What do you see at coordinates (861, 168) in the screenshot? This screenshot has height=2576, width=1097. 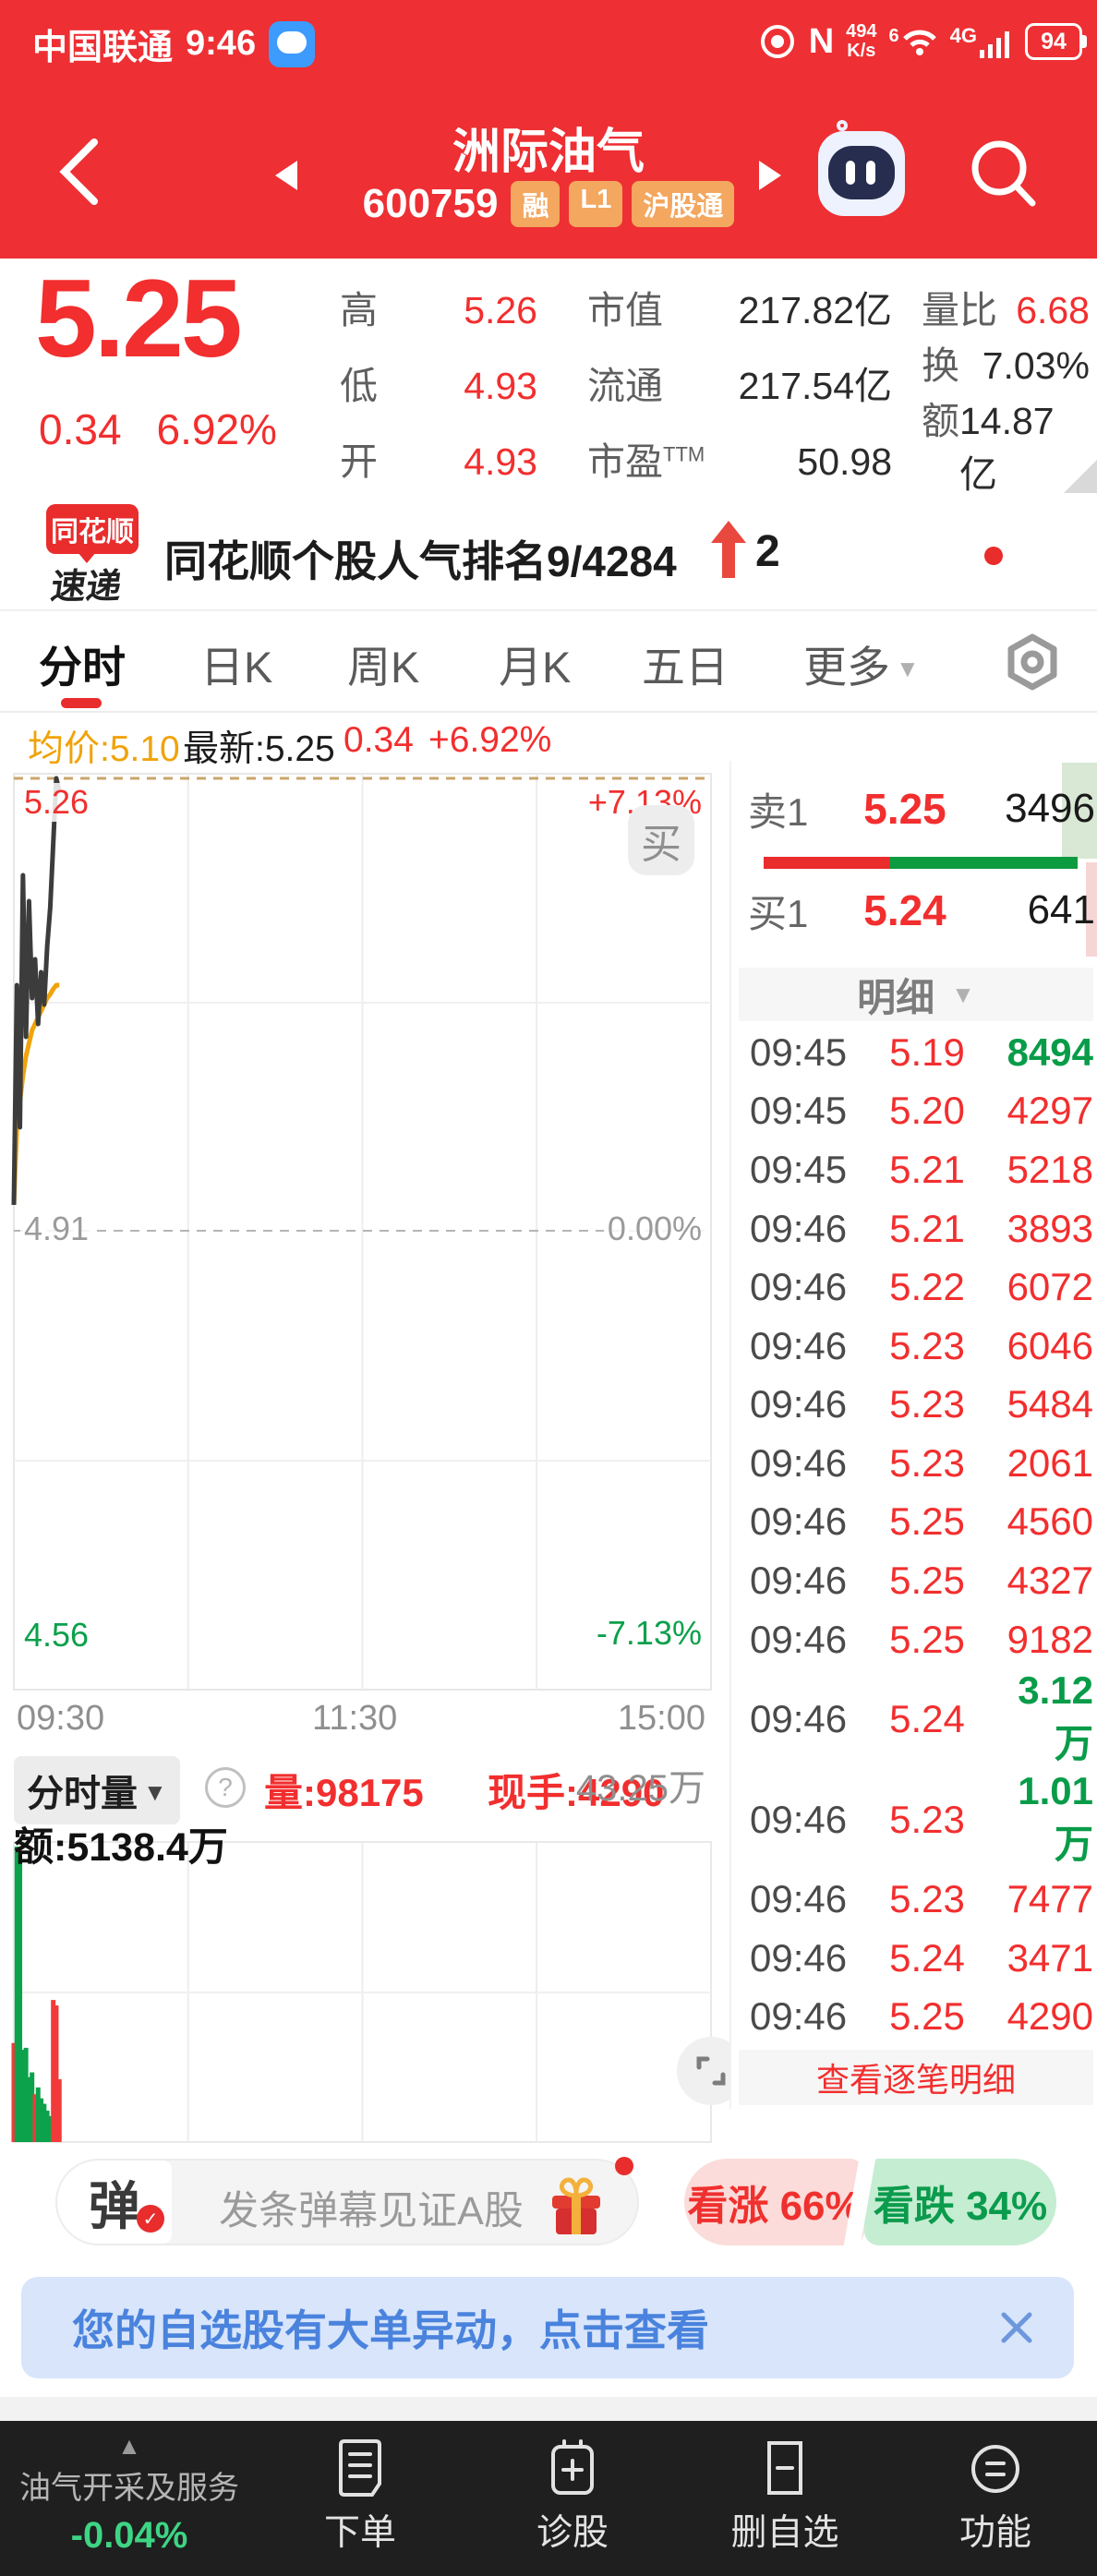 I see `ai-assistant-icon` at bounding box center [861, 168].